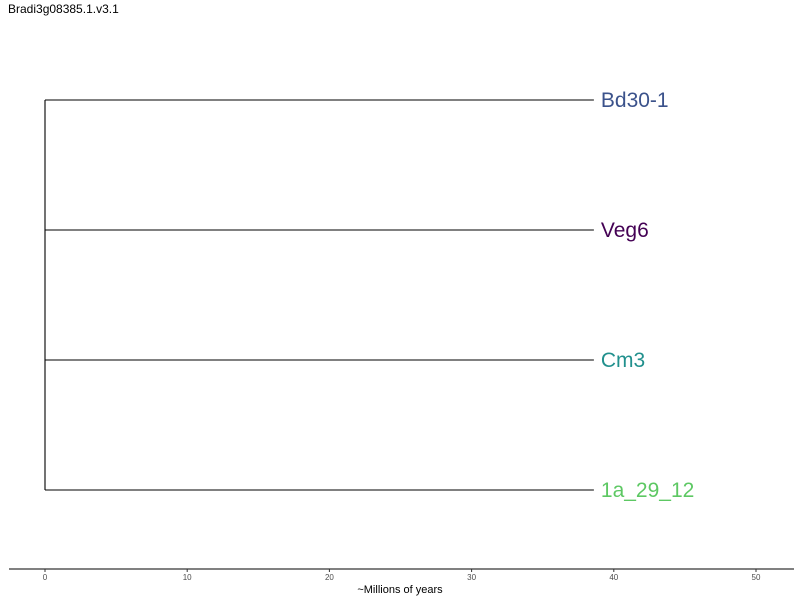  What do you see at coordinates (471, 577) in the screenshot?
I see `x-tick-label: 30` at bounding box center [471, 577].